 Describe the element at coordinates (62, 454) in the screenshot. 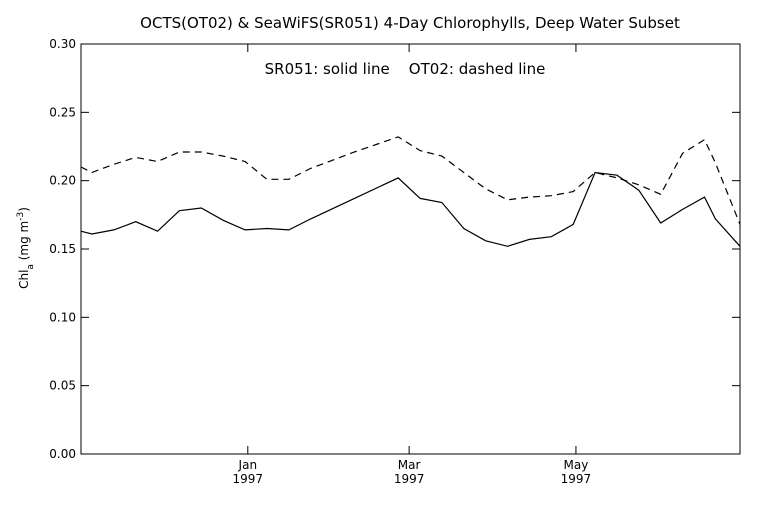

I see `y-tick-label: 0.00` at that location.